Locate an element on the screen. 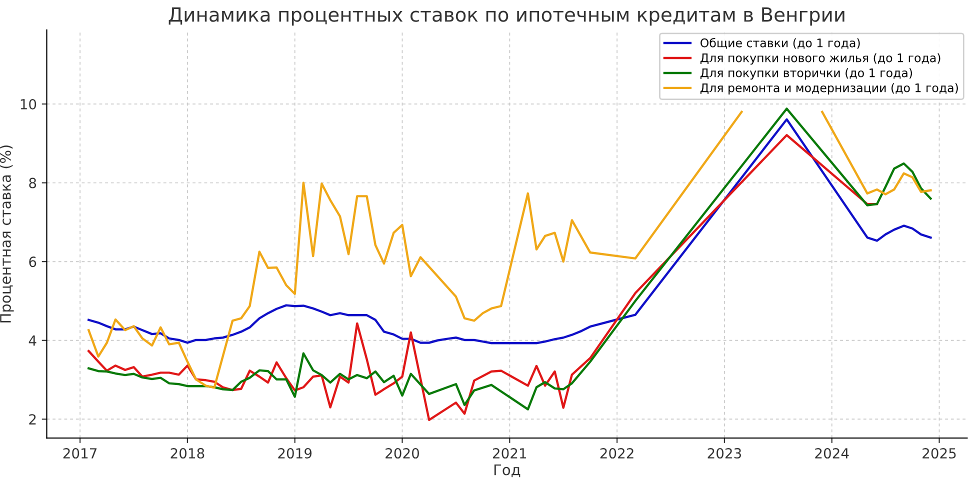 This screenshot has height=483, width=974. x-tick-label: 2023 is located at coordinates (725, 453).